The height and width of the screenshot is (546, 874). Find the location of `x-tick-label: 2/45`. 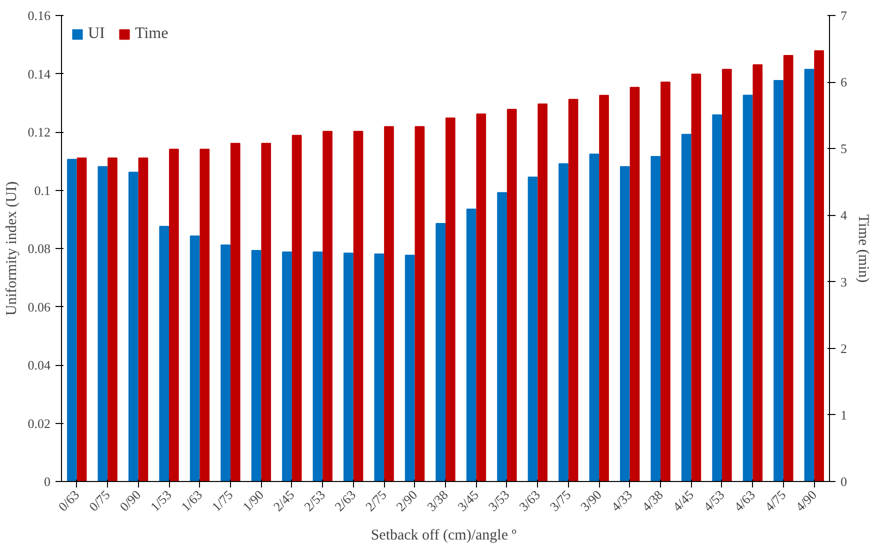

x-tick-label: 2/45 is located at coordinates (284, 500).